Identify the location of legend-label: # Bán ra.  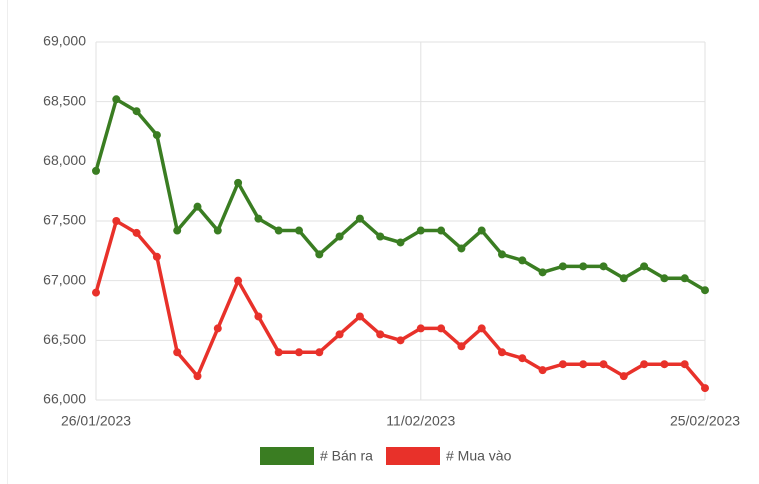
(346, 456).